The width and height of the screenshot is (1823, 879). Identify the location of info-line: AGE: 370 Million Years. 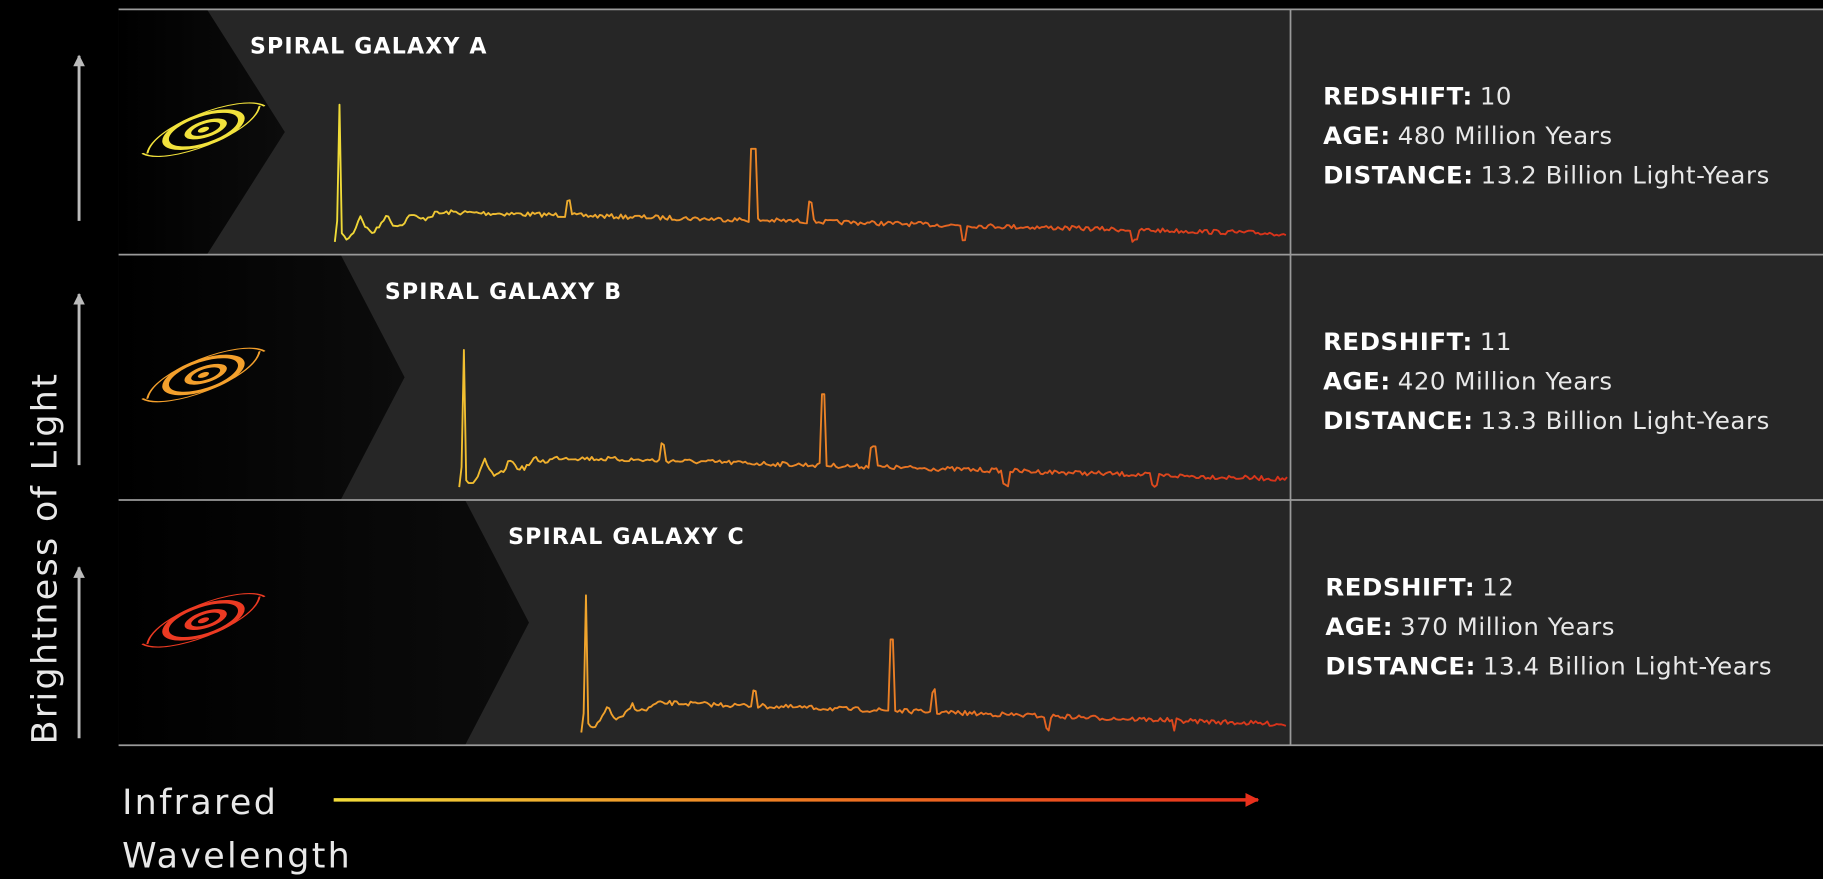
(1470, 626).